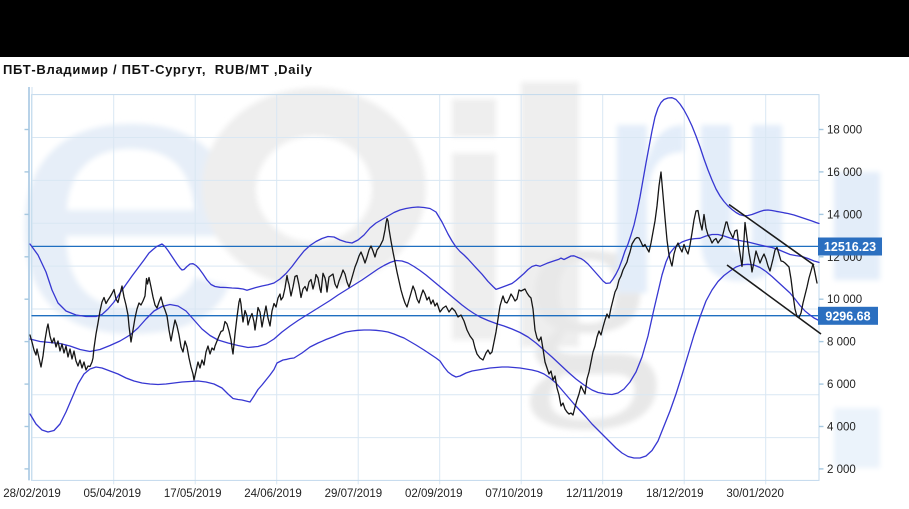  Describe the element at coordinates (844, 300) in the screenshot. I see `svg-text: 10 000` at that location.